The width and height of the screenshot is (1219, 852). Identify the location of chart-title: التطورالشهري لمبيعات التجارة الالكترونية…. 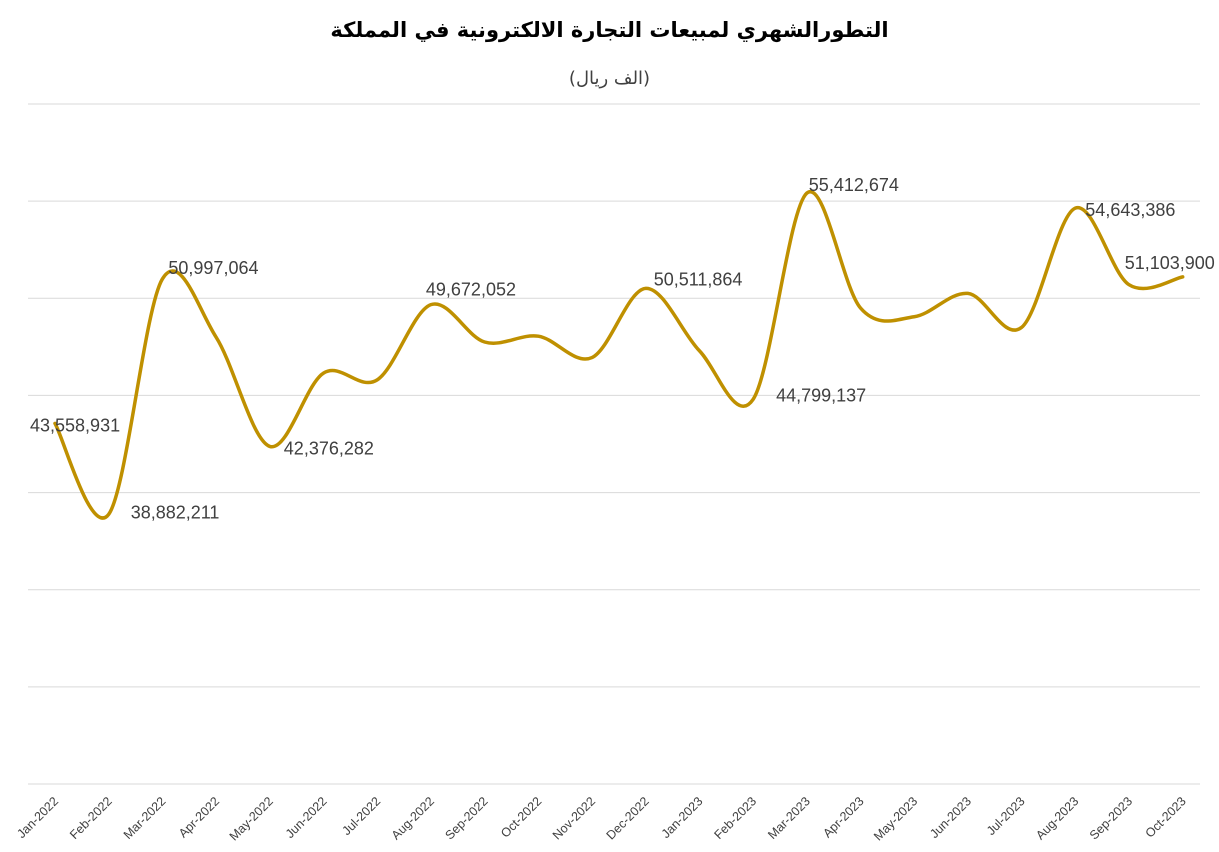
(609, 30).